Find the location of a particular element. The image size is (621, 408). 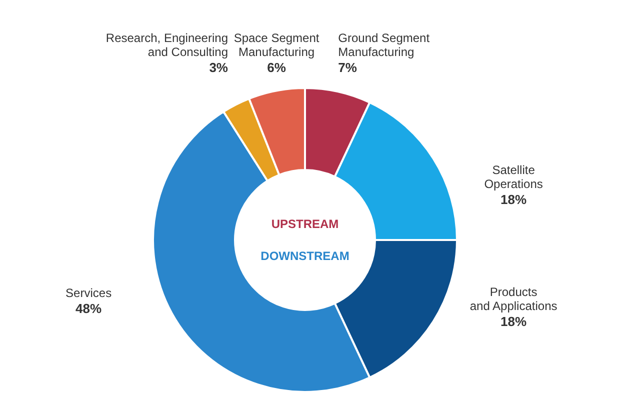

slice-label: Satellite Operations is located at coordinates (513, 176).